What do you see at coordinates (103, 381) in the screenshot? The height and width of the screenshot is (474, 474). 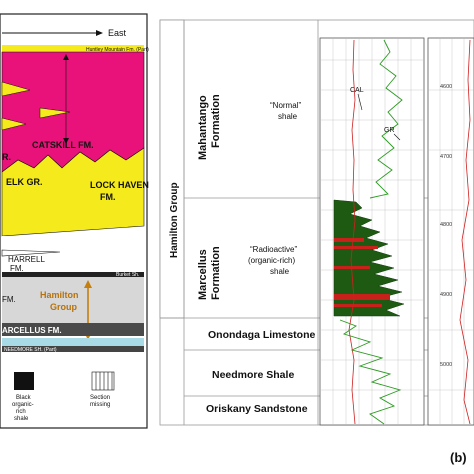 I see `legend-hatched-swatch` at bounding box center [103, 381].